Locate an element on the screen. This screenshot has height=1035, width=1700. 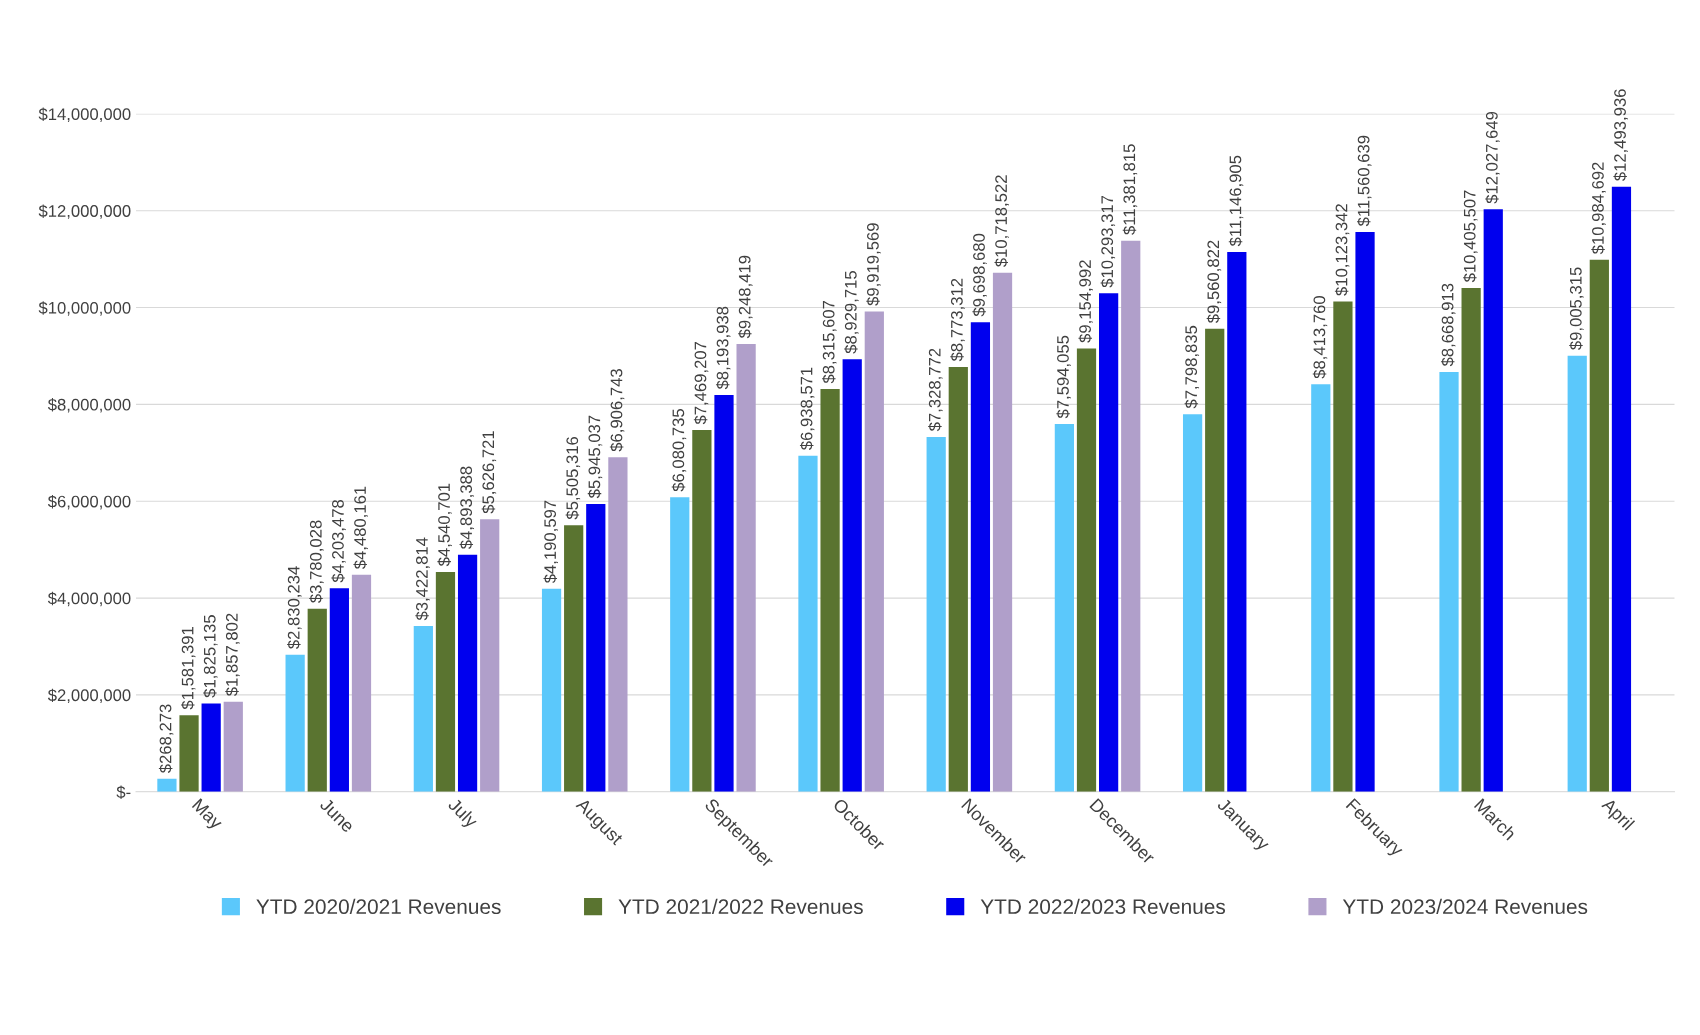
y-tick-label: $14,000,000 is located at coordinates (84, 115).